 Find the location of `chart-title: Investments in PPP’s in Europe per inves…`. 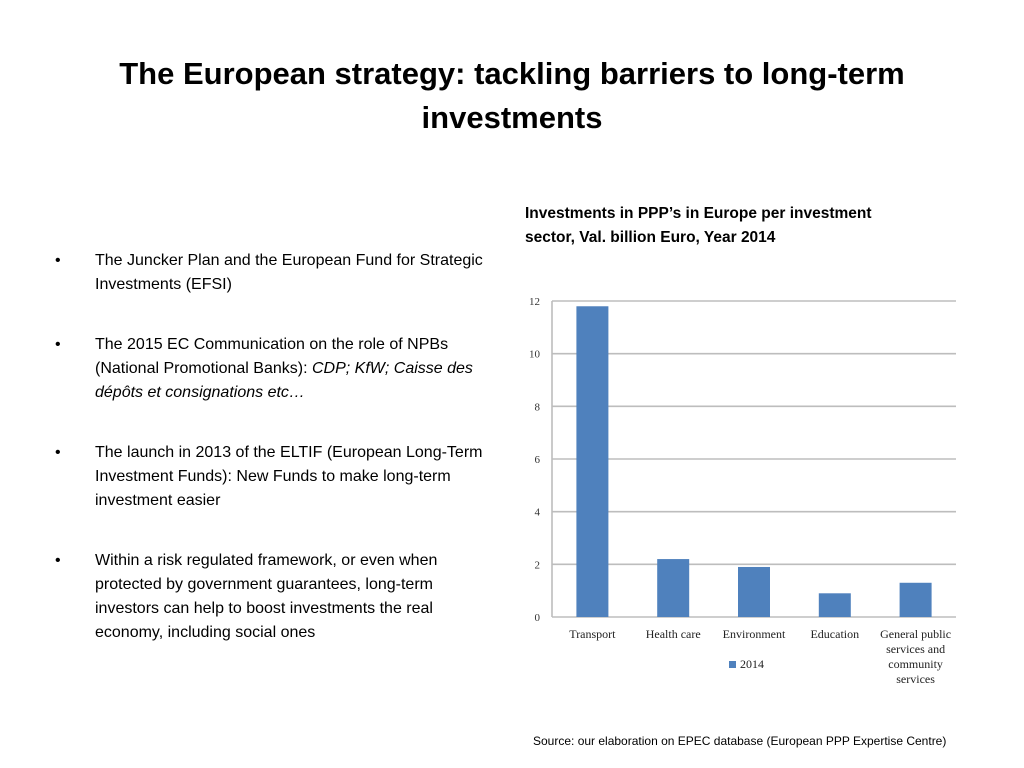

chart-title: Investments in PPP’s in Europe per inves… is located at coordinates (698, 225).